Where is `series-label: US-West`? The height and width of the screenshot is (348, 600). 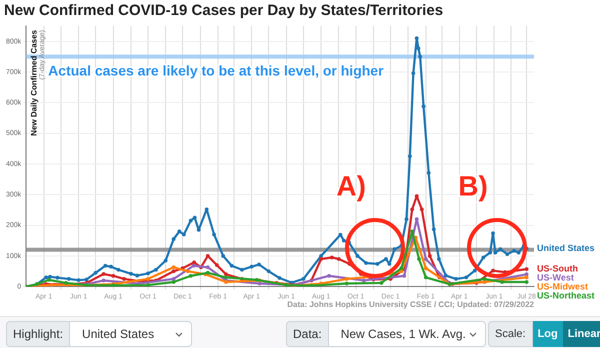 series-label: US-West is located at coordinates (555, 277).